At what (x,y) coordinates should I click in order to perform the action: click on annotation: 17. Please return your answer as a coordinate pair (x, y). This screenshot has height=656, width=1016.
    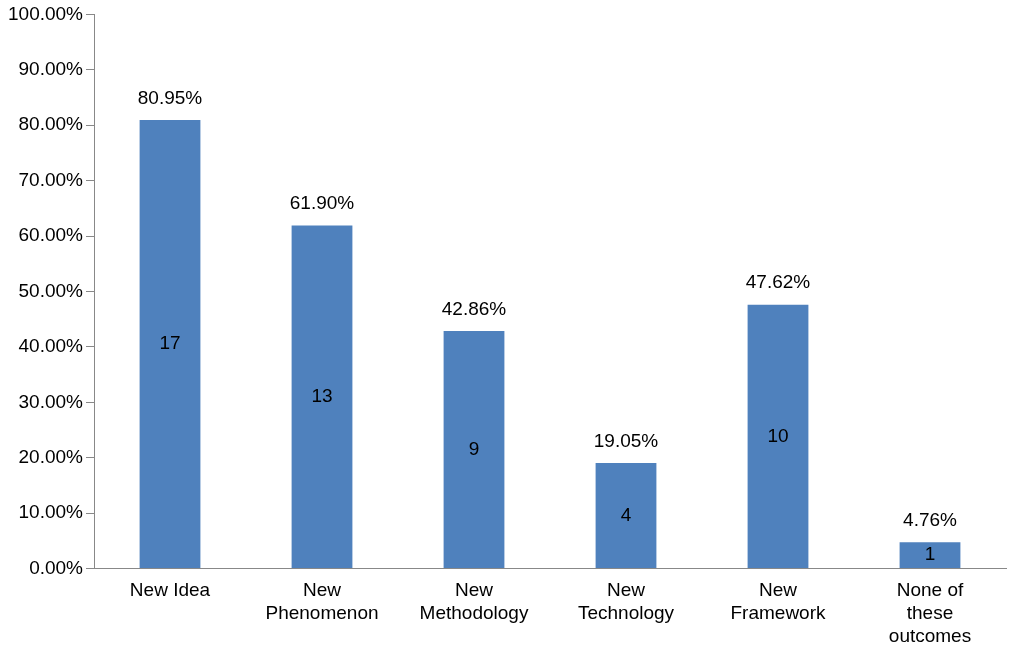
    Looking at the image, I should click on (170, 343).